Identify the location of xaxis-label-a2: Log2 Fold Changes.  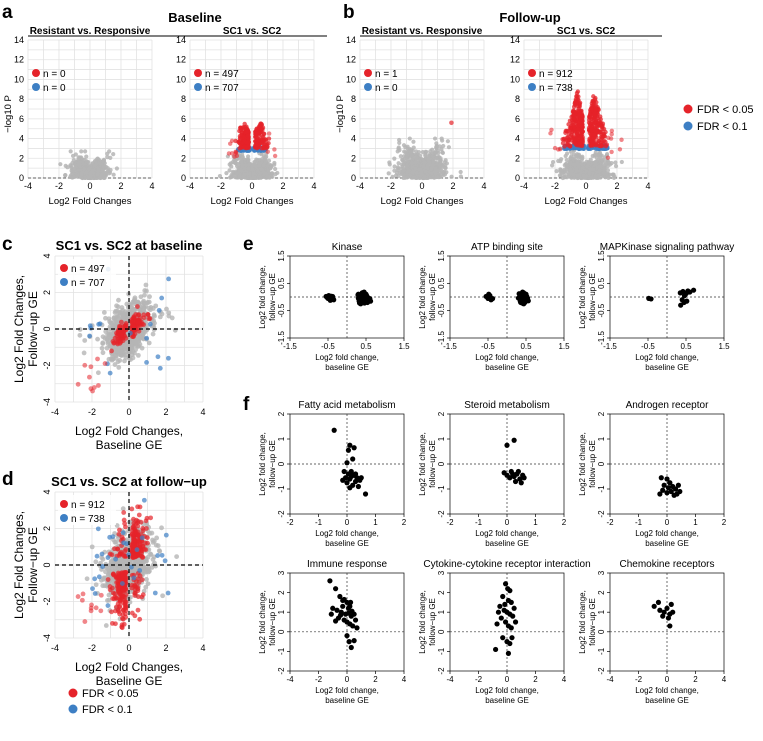
(252, 201).